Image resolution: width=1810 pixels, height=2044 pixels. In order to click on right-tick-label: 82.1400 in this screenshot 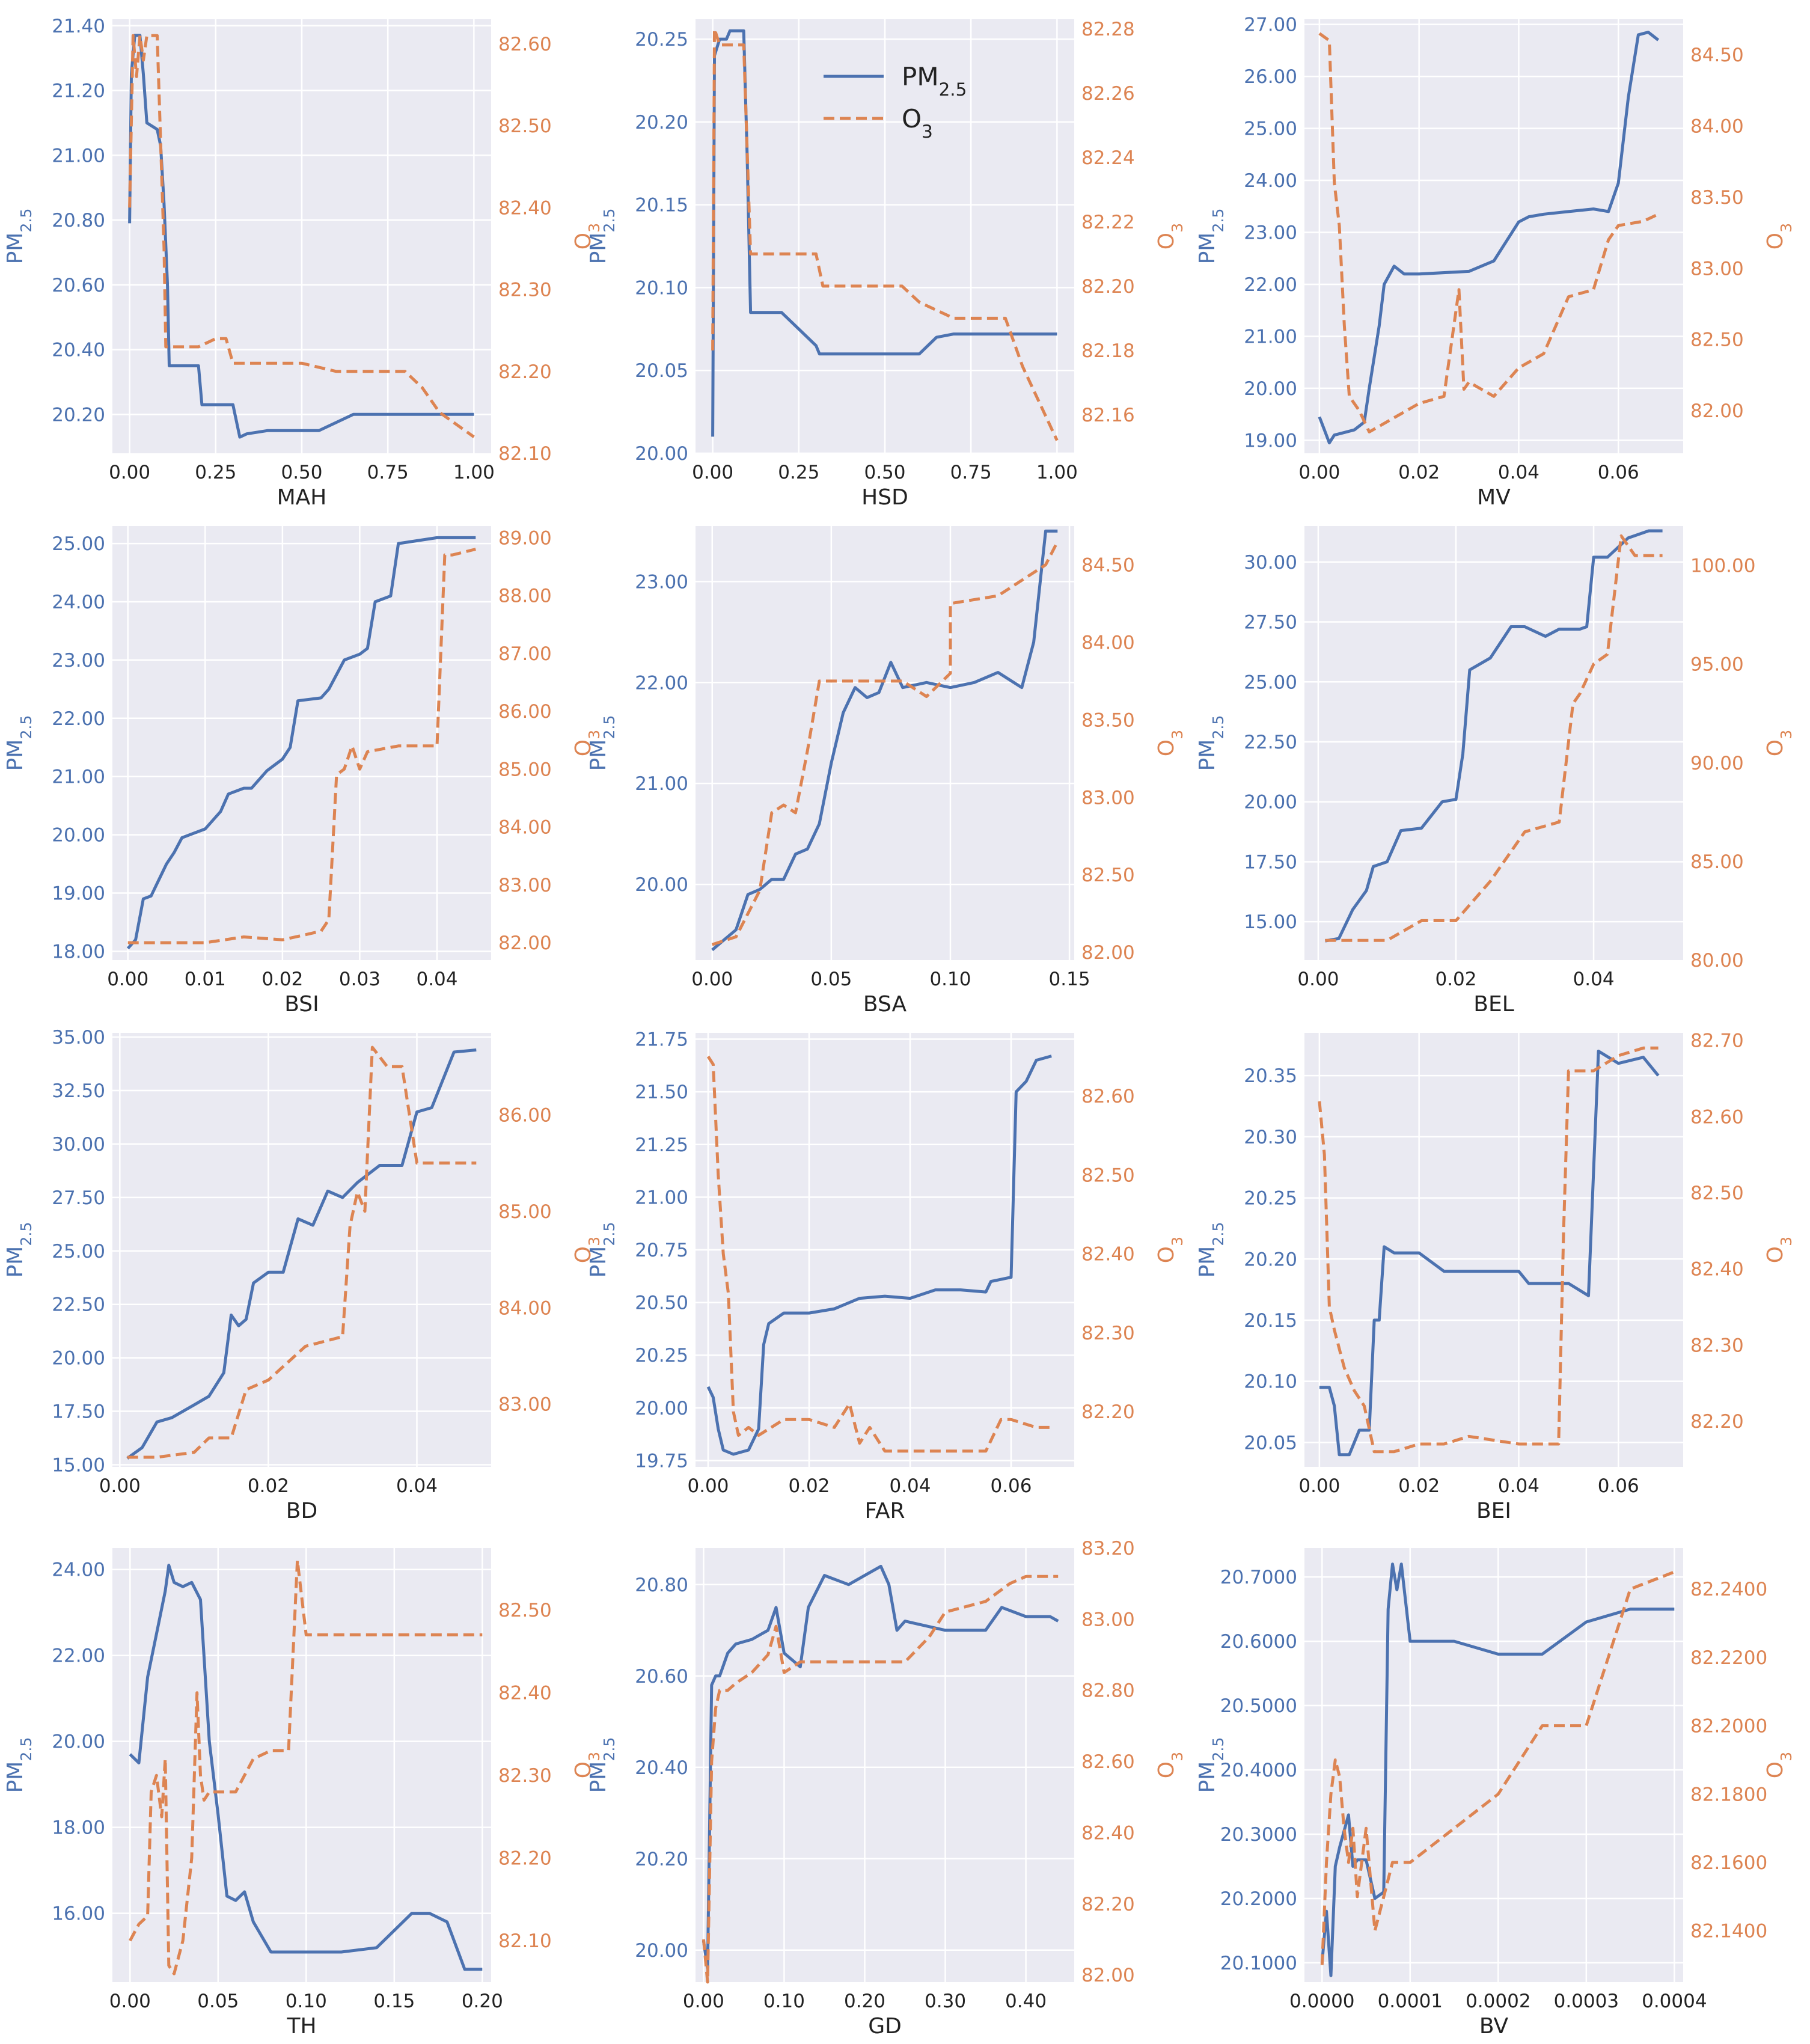, I will do `click(1728, 1932)`.